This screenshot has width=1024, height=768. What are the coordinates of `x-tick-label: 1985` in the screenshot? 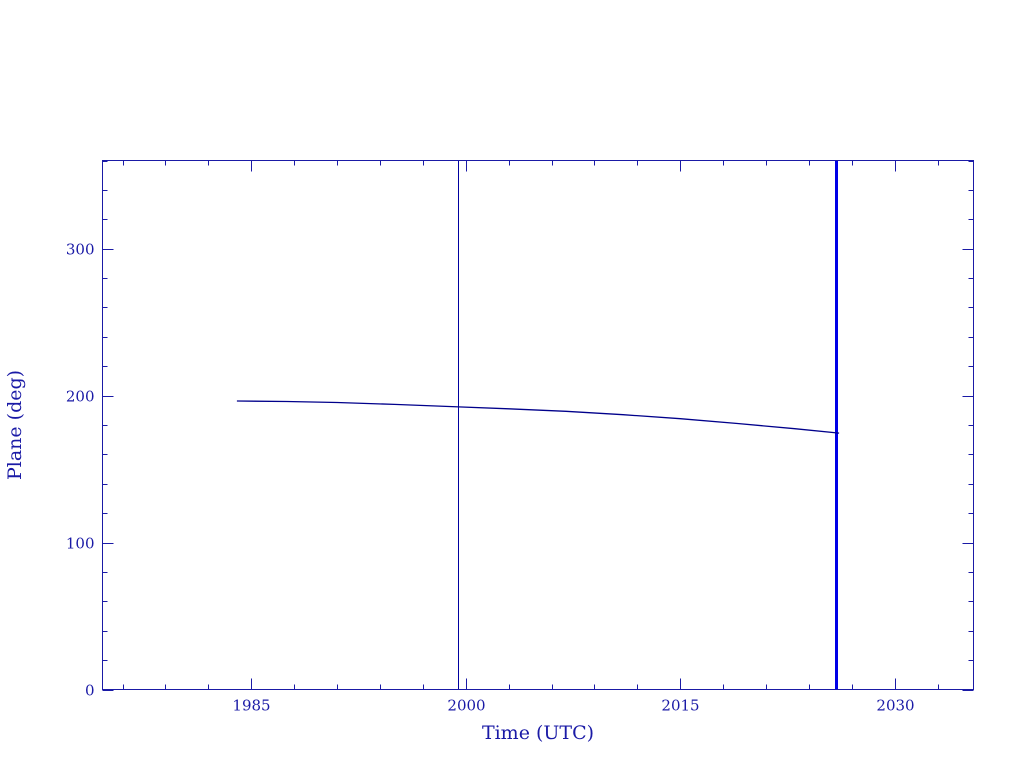 It's located at (251, 706).